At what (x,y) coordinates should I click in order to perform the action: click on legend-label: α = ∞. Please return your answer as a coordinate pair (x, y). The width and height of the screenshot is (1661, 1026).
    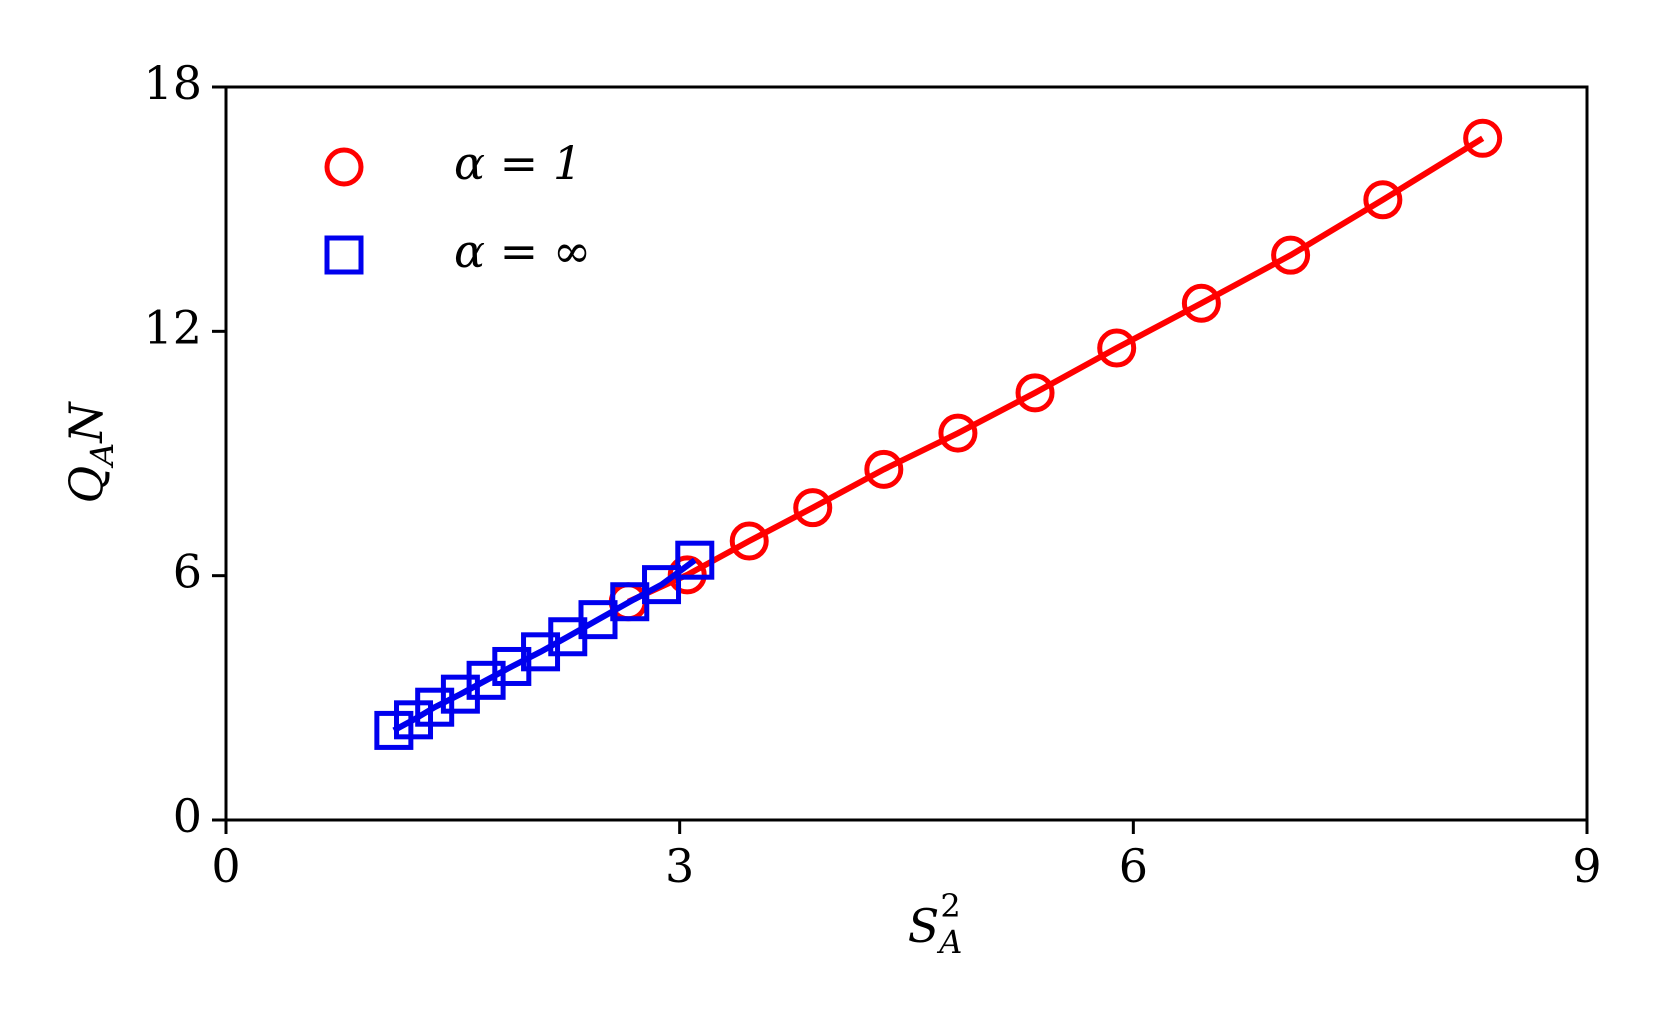
    Looking at the image, I should click on (522, 251).